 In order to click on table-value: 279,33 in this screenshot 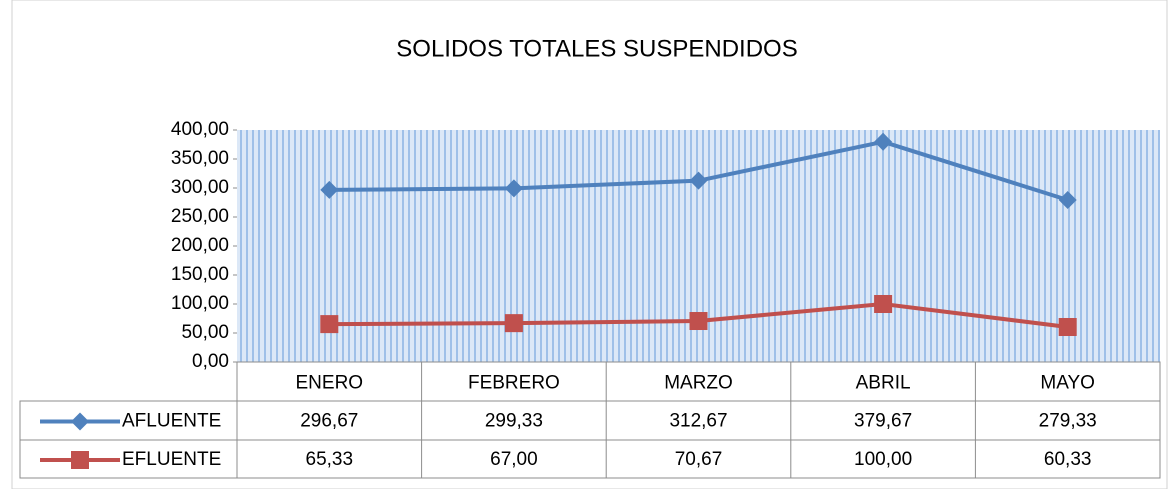, I will do `click(1068, 421)`.